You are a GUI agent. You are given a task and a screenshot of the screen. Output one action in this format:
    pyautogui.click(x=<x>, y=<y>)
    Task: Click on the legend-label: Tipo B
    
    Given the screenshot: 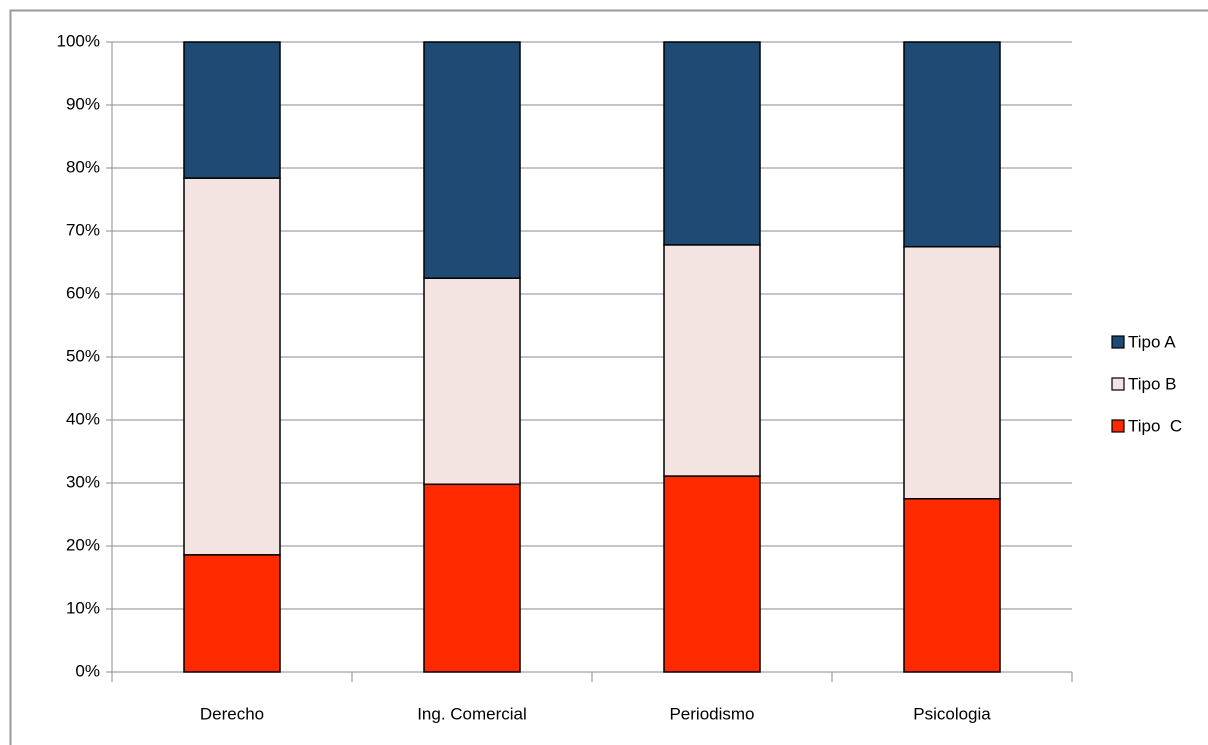 What is the action you would take?
    pyautogui.click(x=1152, y=383)
    